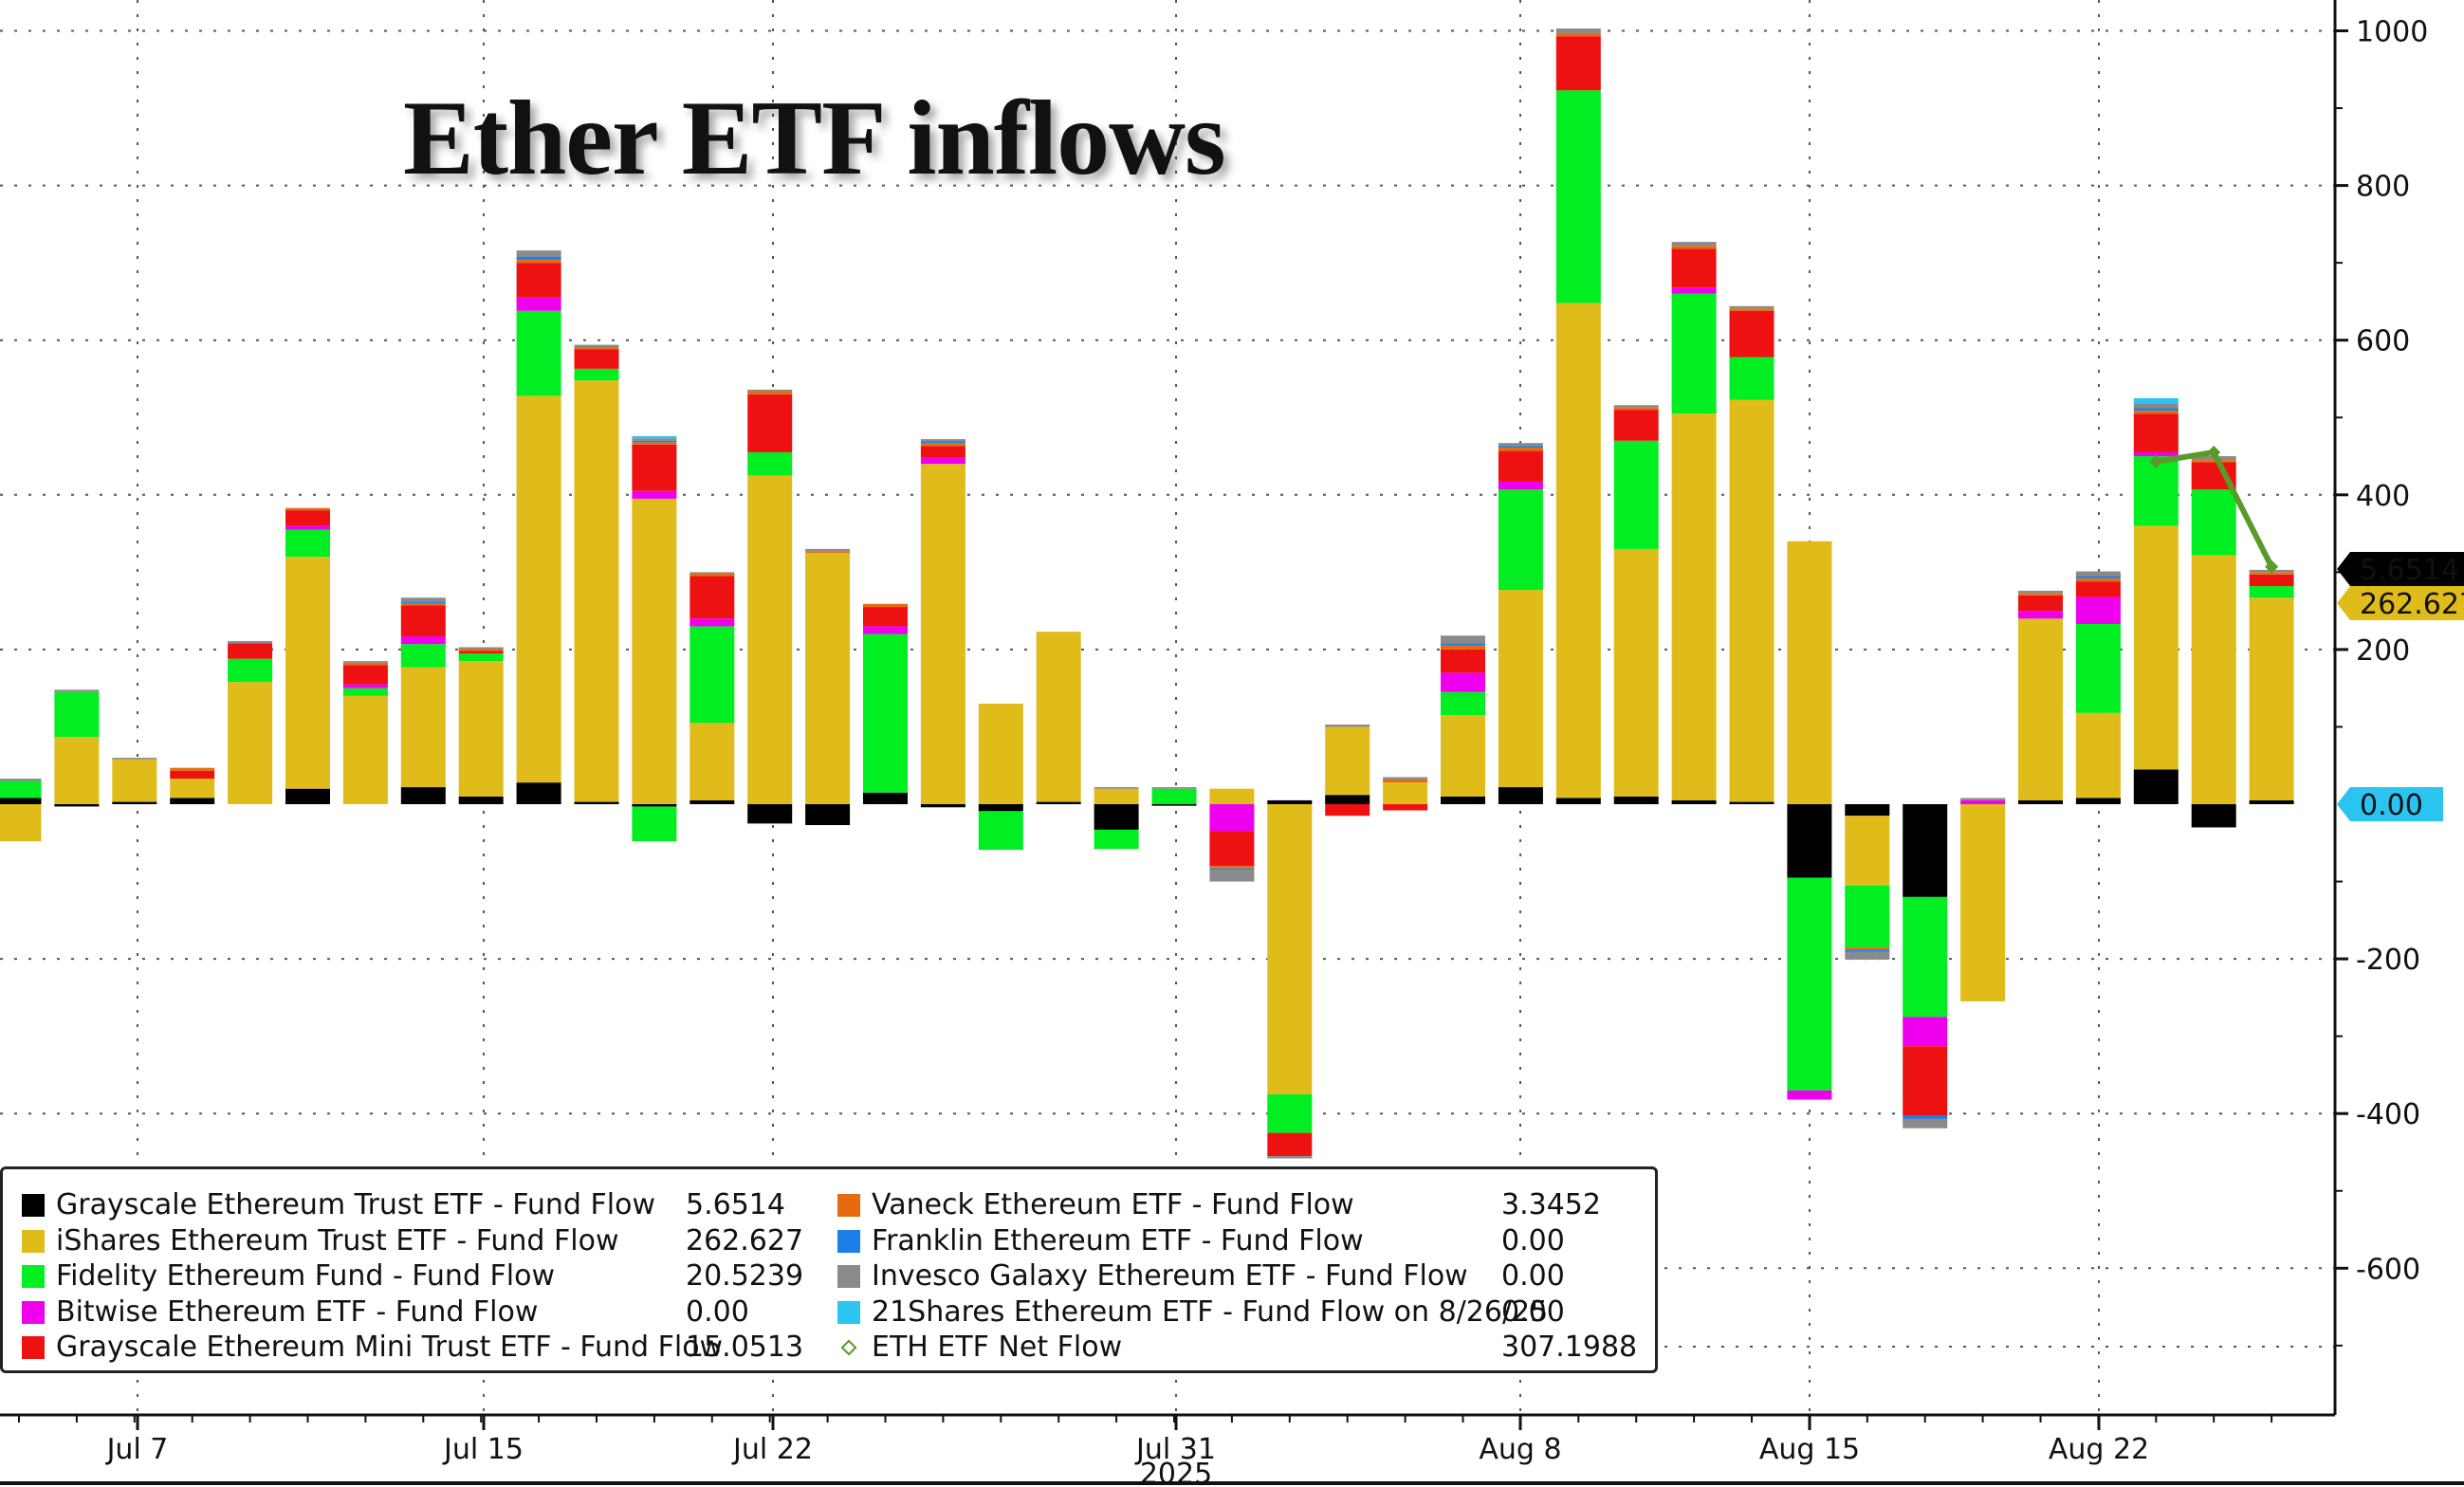 The height and width of the screenshot is (1487, 2464). Describe the element at coordinates (997, 1347) in the screenshot. I see `legend-label: ETH ETF Net Flow` at that location.